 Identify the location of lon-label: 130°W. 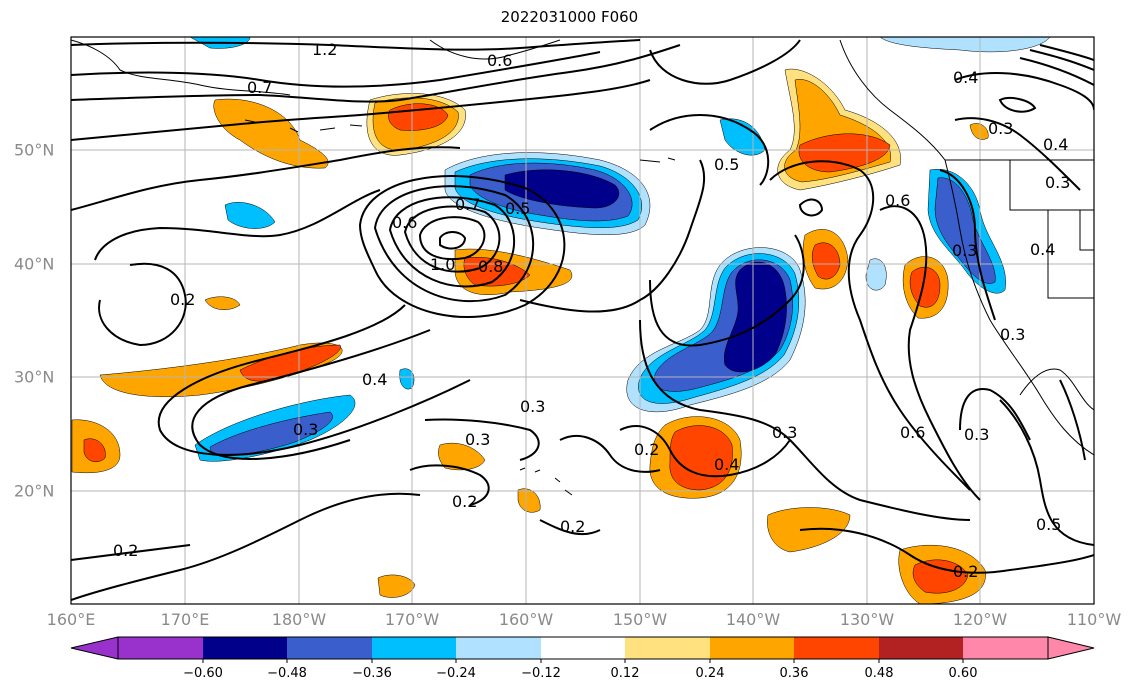
(867, 619).